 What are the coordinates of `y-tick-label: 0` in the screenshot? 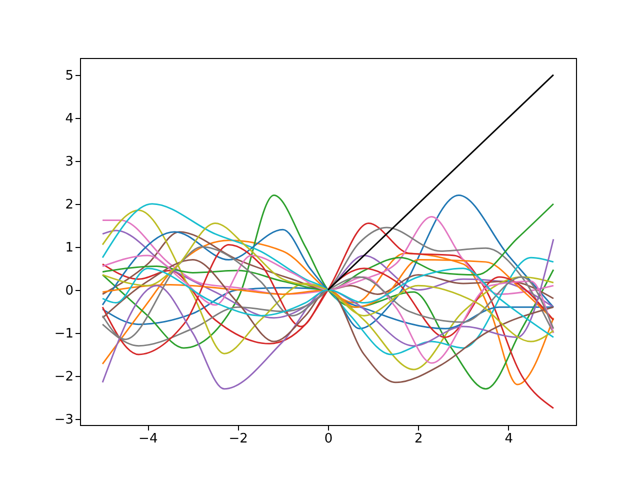 It's located at (69, 290).